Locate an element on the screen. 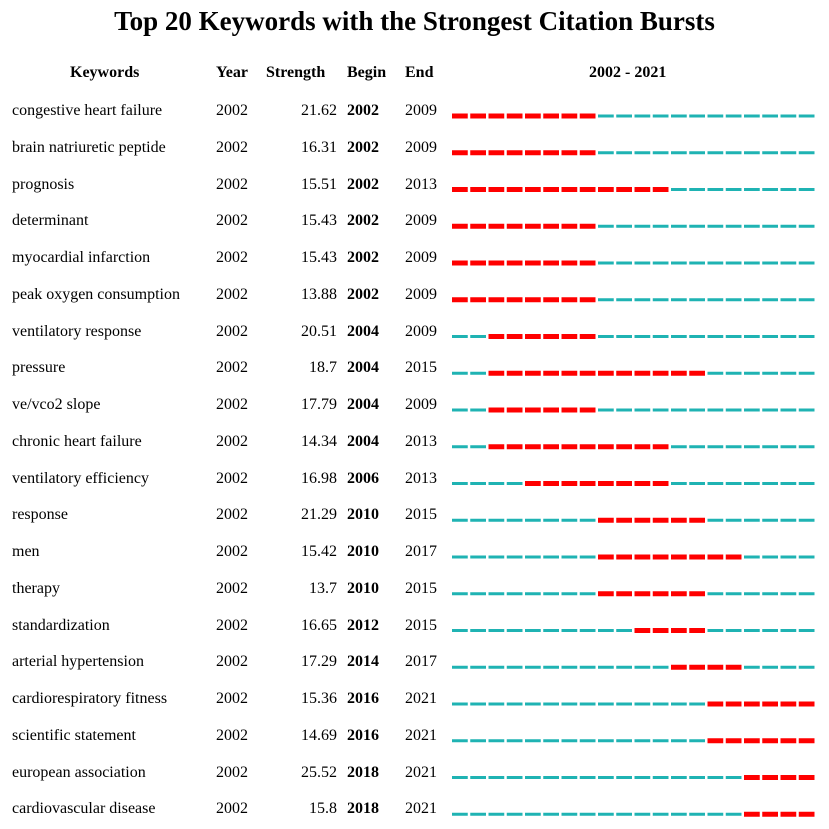  header-year: Year is located at coordinates (232, 72).